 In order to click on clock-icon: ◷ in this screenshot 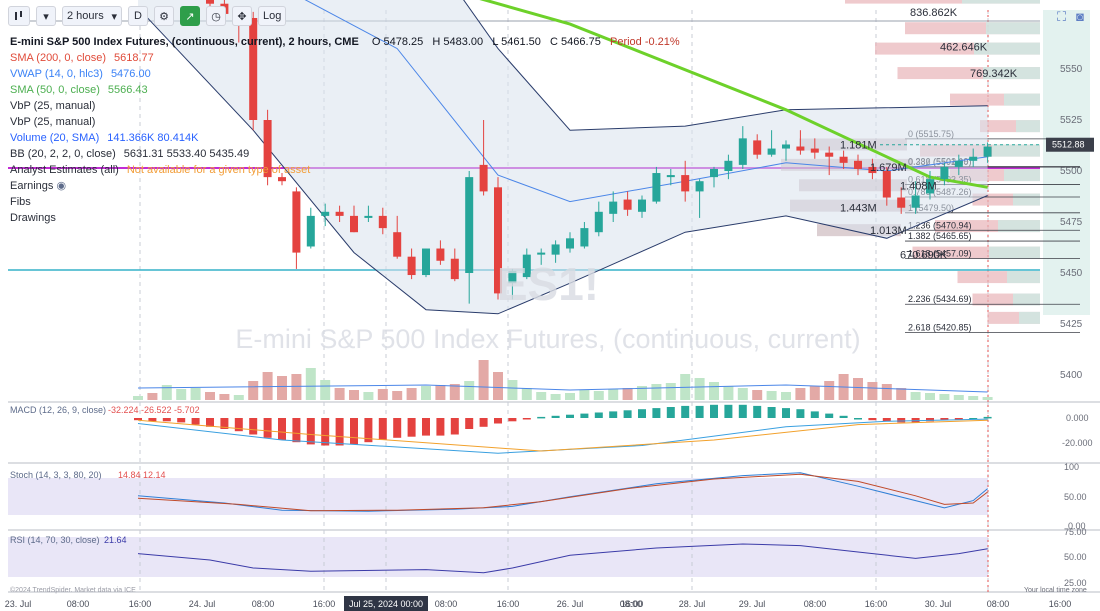, I will do `click(216, 16)`.